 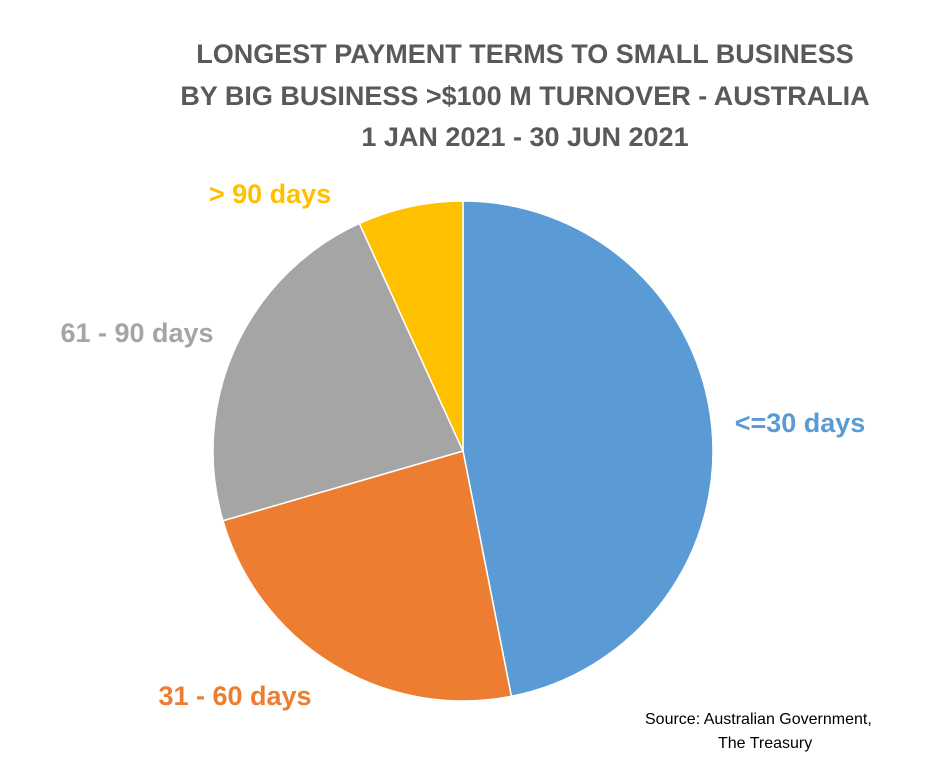 What do you see at coordinates (136, 333) in the screenshot?
I see `slice-label: 61 - 90 days` at bounding box center [136, 333].